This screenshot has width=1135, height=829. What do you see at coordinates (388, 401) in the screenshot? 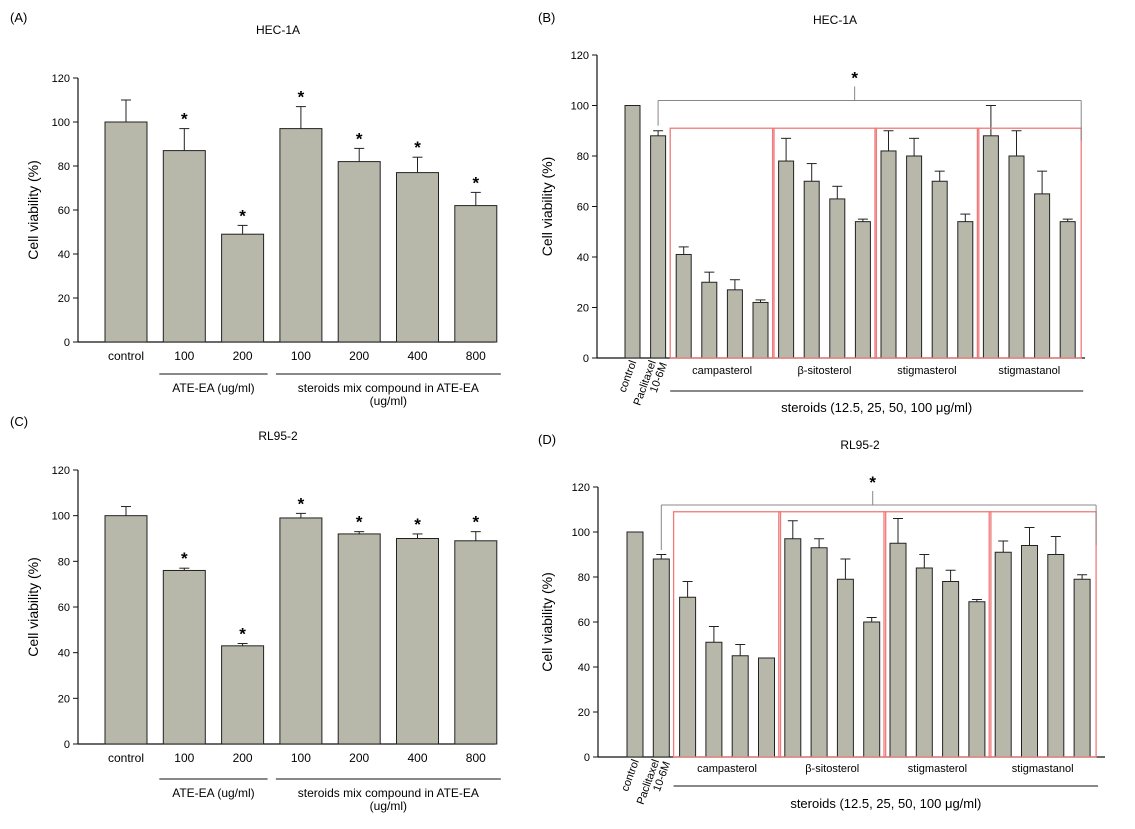
I see `group-label-line-2: (ug/ml)` at bounding box center [388, 401].